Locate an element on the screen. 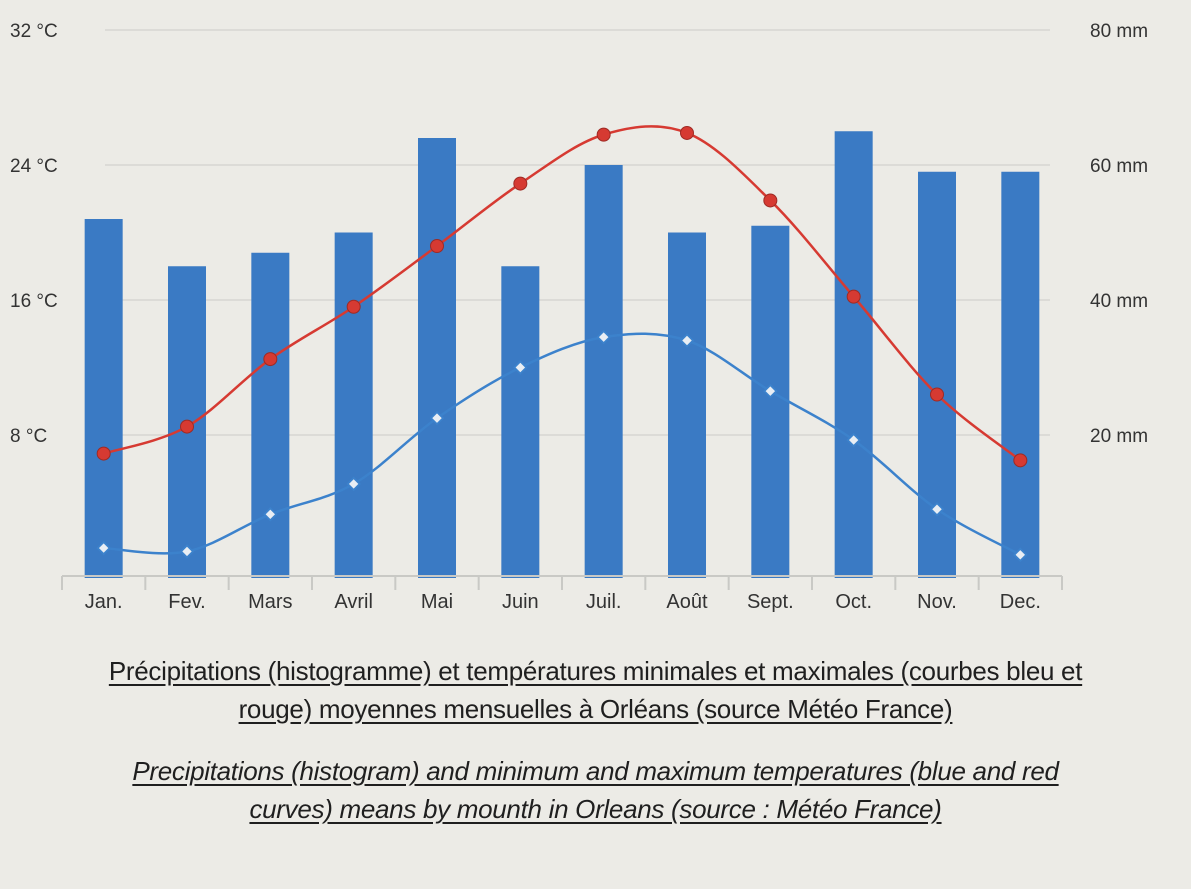  left-axis-tick-label: 24 °C is located at coordinates (34, 166).